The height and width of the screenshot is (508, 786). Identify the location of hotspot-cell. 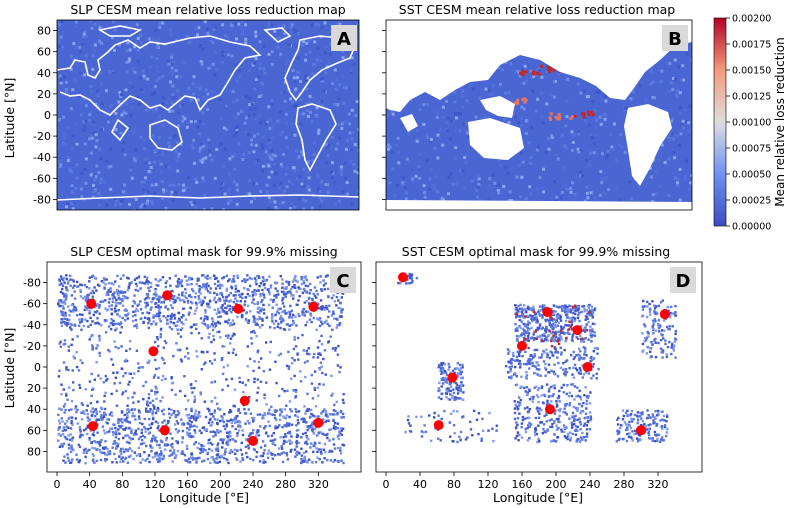
(551, 119).